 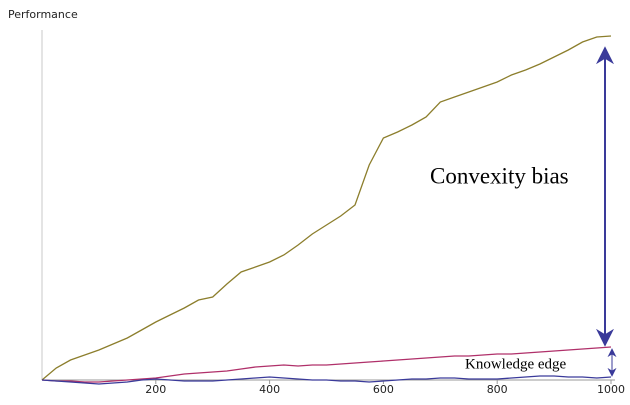 I want to click on annotation: Knowledge edge, so click(x=516, y=364).